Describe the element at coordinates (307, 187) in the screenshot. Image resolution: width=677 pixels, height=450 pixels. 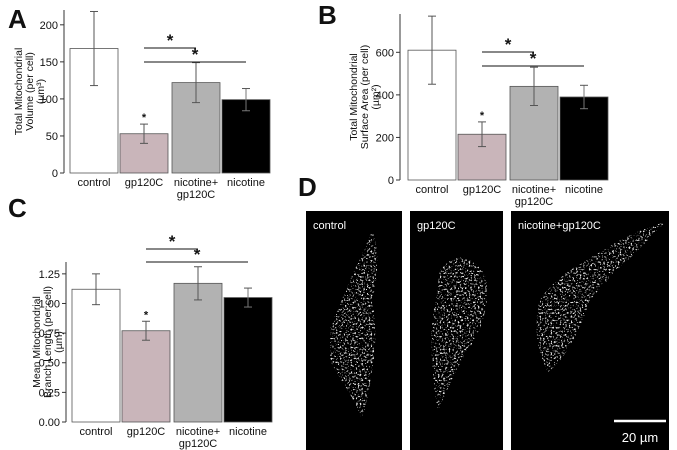
I see `panel-letter: D` at that location.